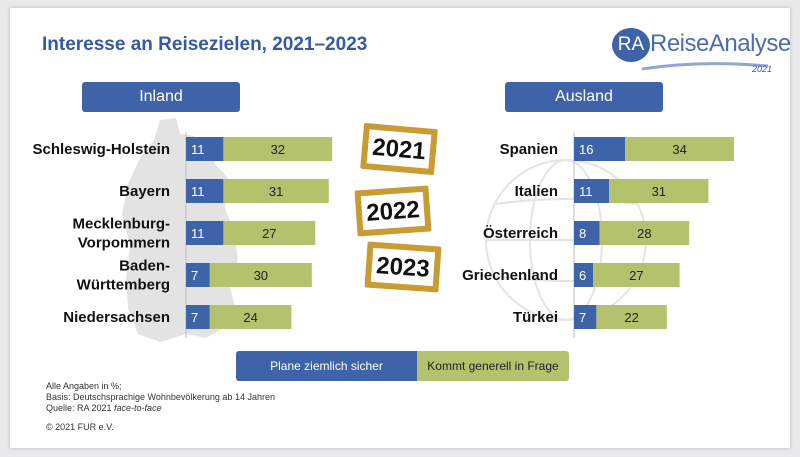 The image size is (800, 457). I want to click on data-label-general: 34, so click(679, 149).